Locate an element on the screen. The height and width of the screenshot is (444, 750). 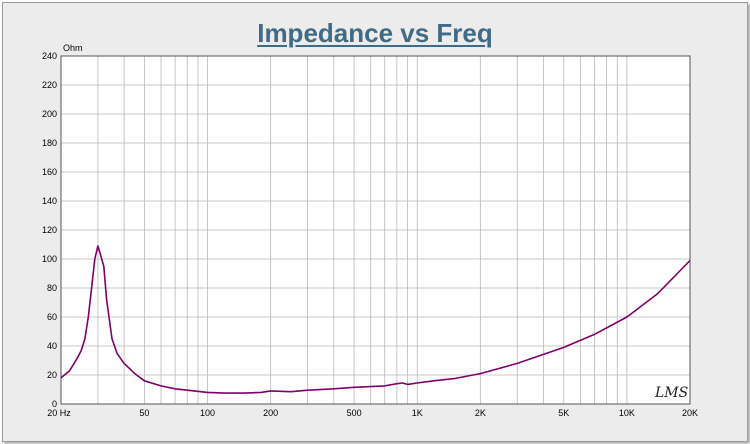
y-tick-label: 100 is located at coordinates (49, 259).